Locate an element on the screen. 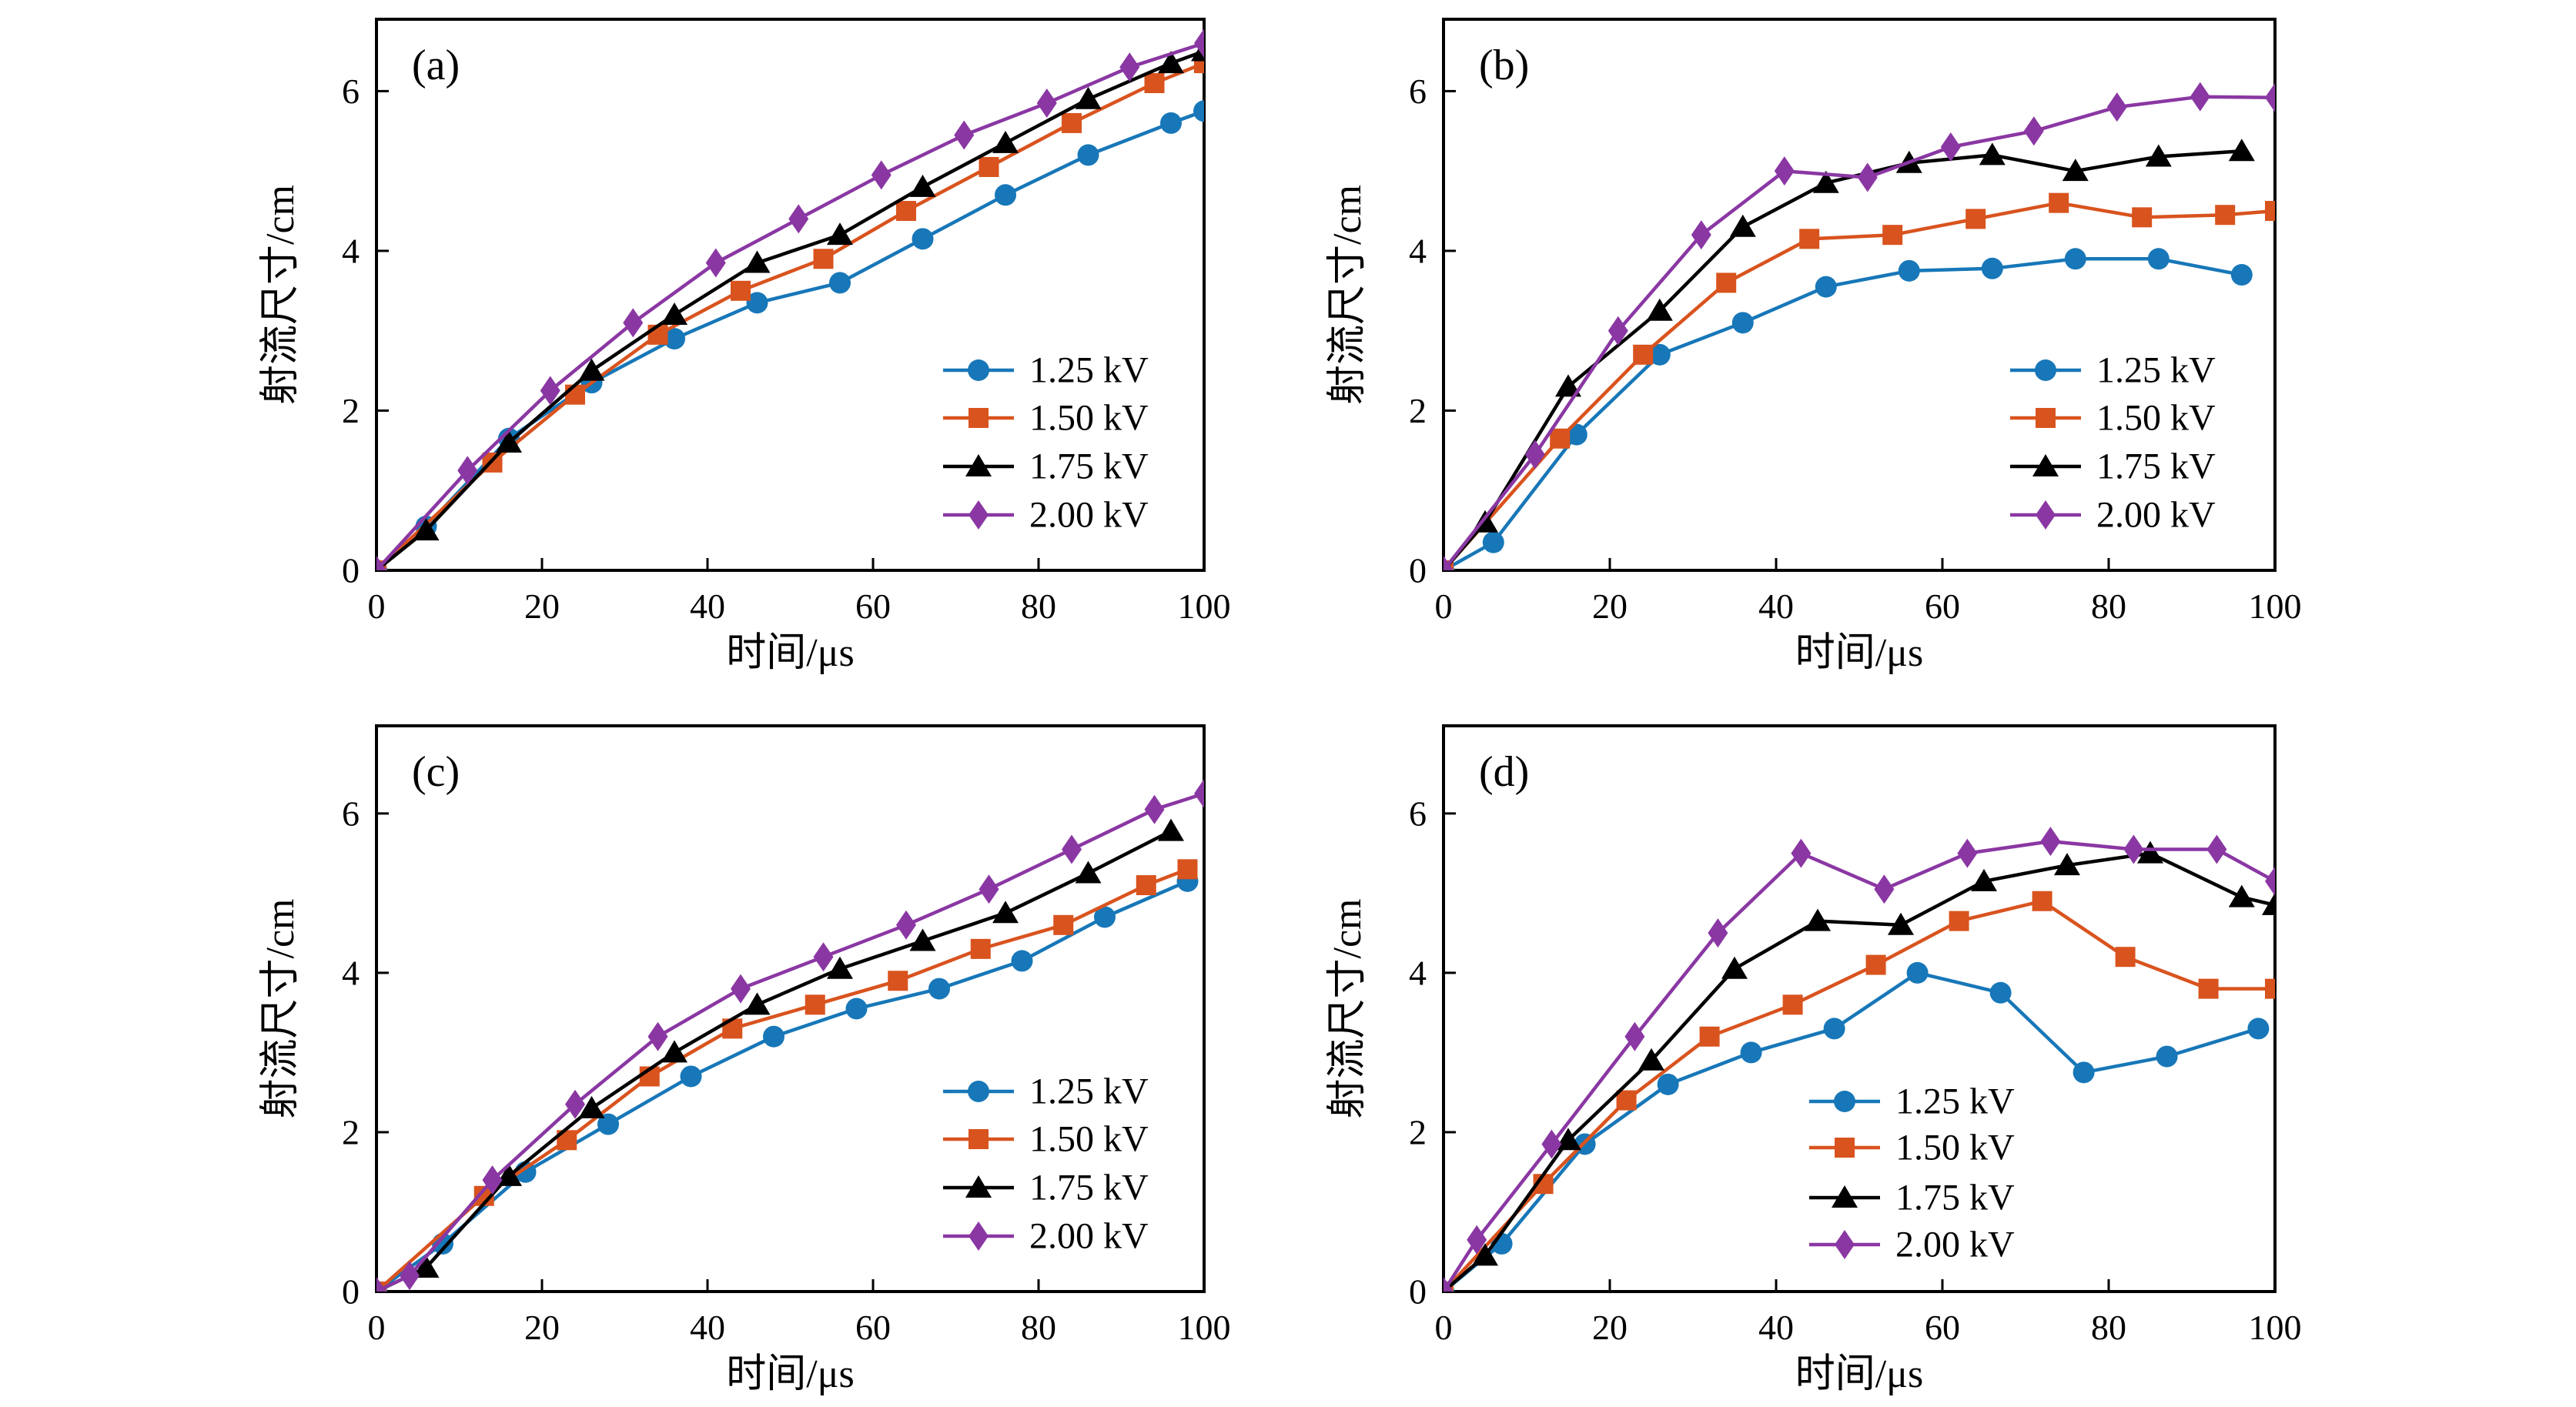 The width and height of the screenshot is (2576, 1407). y-axis-title: 射流尺寸/cm is located at coordinates (281, 295).